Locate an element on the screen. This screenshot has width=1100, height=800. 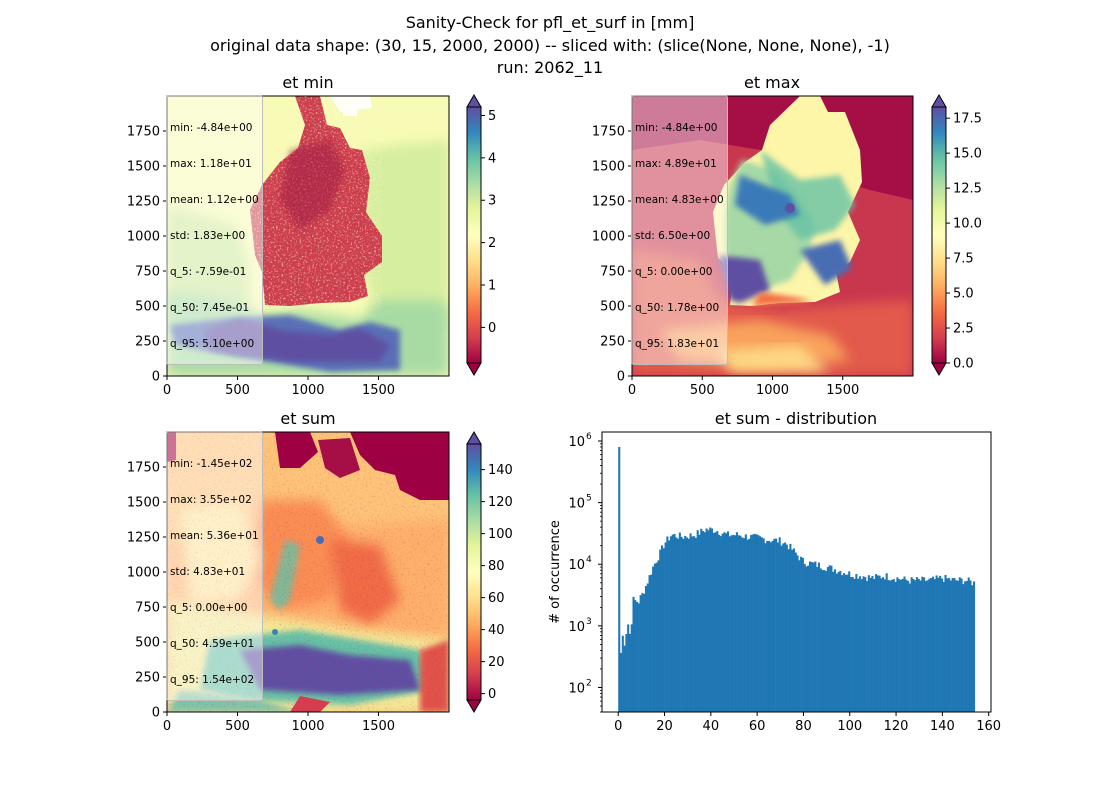
x-tick-label: 500 is located at coordinates (237, 726).